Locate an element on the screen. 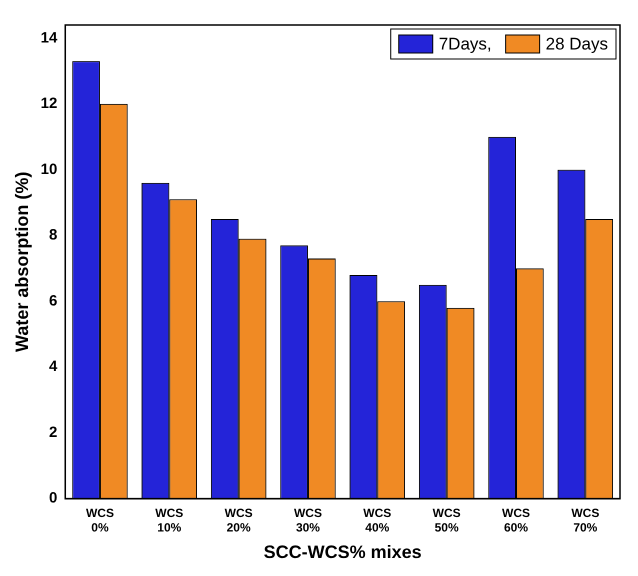 Image resolution: width=638 pixels, height=576 pixels. x-tick-label: WCS 0% is located at coordinates (100, 520).